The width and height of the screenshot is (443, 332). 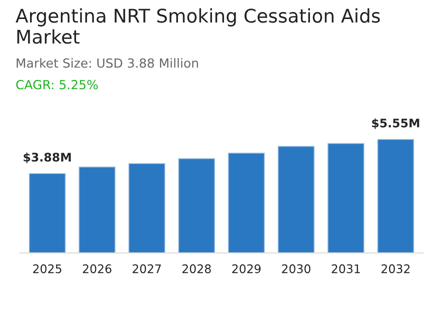 I want to click on chart-subtitle: Market Size: USD 3.88 Million, so click(x=107, y=63).